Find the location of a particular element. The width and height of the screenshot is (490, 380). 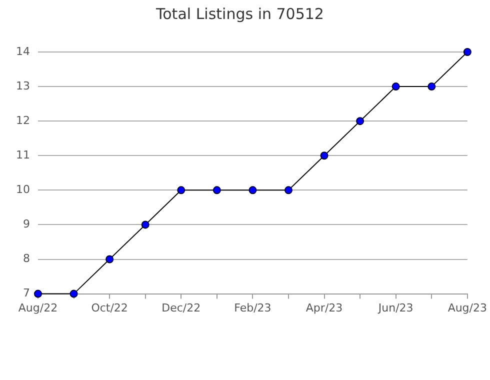

chart-title: Total Listings in 70512 is located at coordinates (239, 13).